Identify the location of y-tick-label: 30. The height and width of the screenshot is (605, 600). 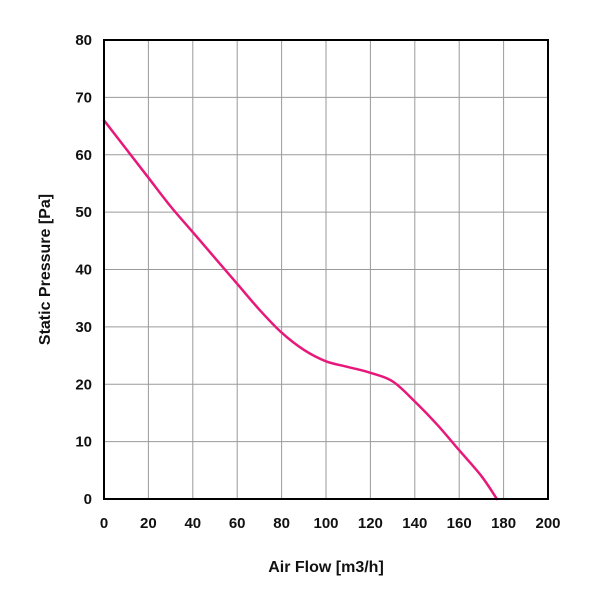
(83, 327).